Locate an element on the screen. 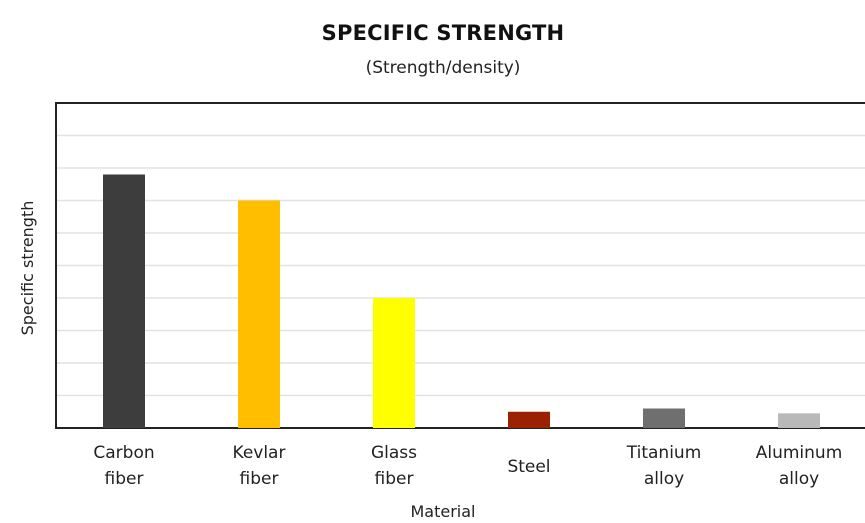 The image size is (865, 523). y-axis-label: Specific strength is located at coordinates (27, 268).